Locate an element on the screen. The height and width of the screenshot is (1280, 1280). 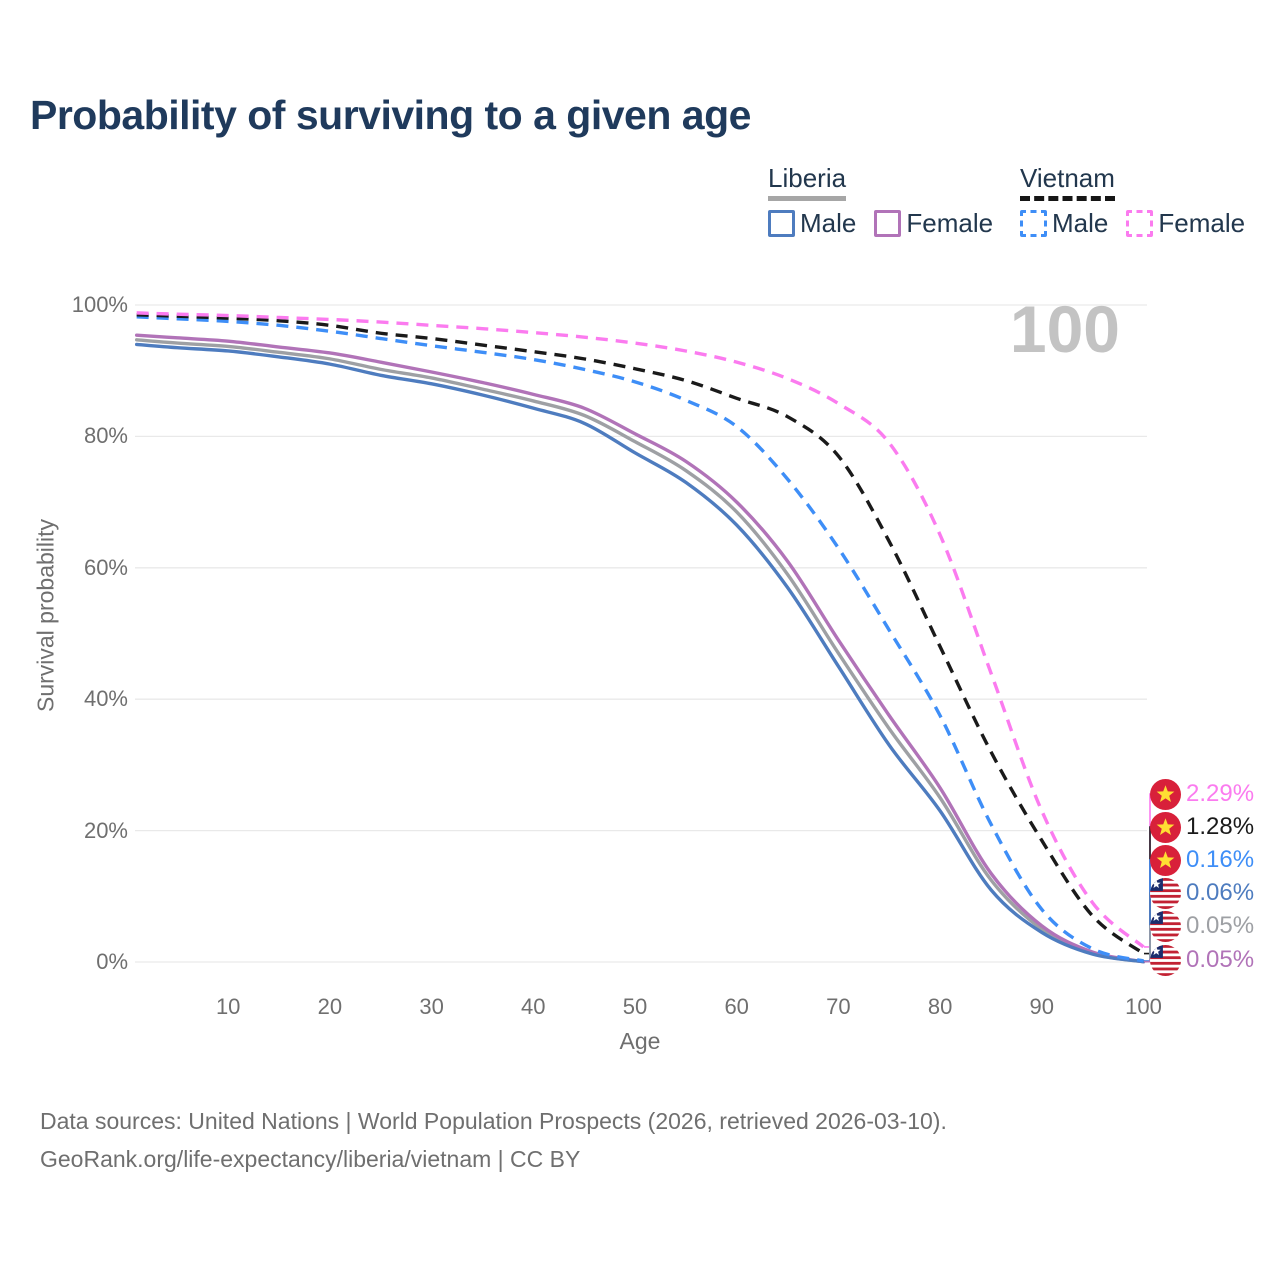
legend-item-vietnam-female: Female is located at coordinates (1185, 223).